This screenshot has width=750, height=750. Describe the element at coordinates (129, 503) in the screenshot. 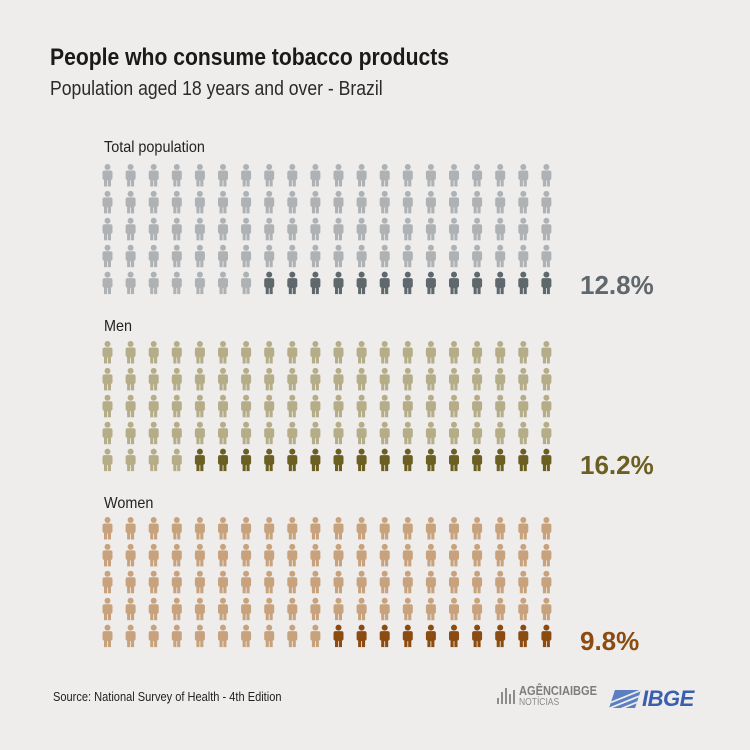

I see `group-label-women: Women` at that location.